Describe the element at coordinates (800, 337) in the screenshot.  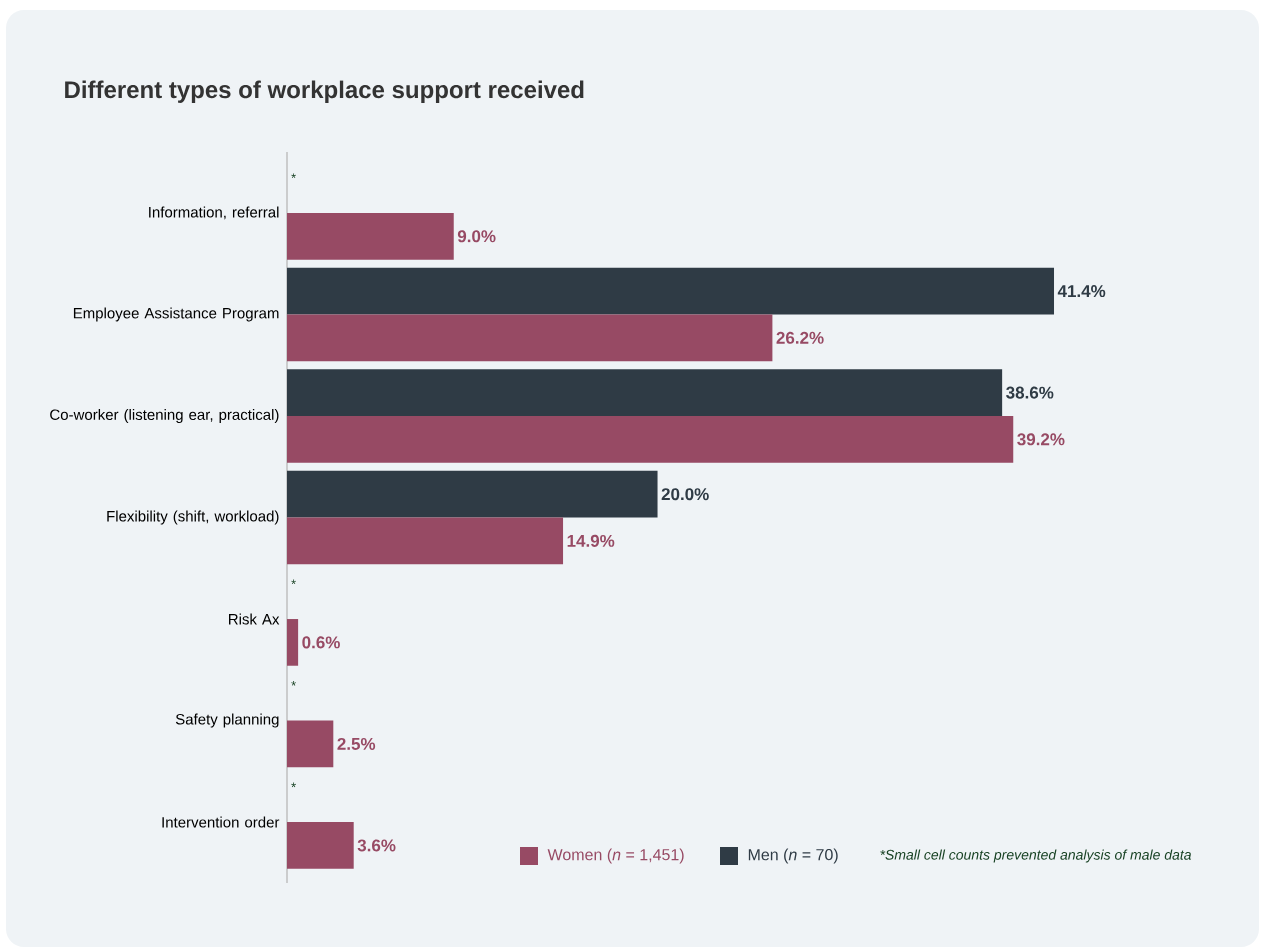
I see `data-label: 26.2%` at that location.